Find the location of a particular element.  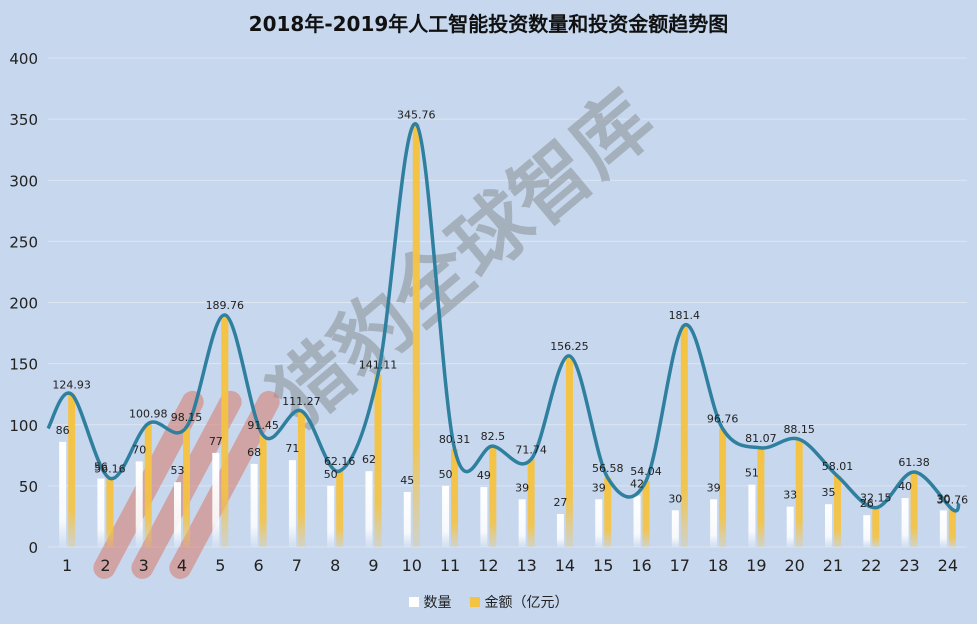

data-label-amount: 124.93 is located at coordinates (71, 384).